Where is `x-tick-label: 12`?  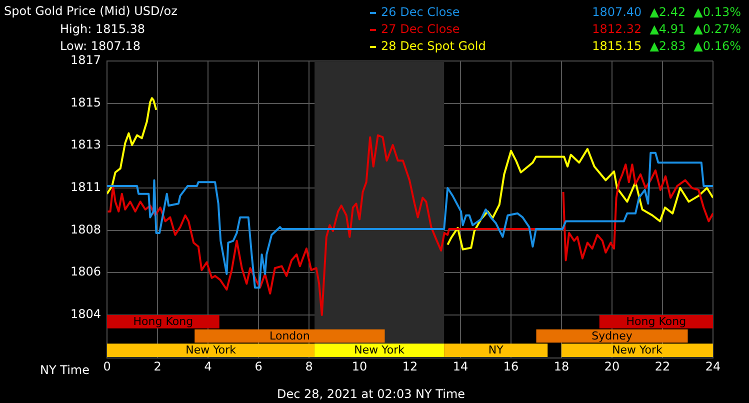 x-tick-label: 12 is located at coordinates (410, 366).